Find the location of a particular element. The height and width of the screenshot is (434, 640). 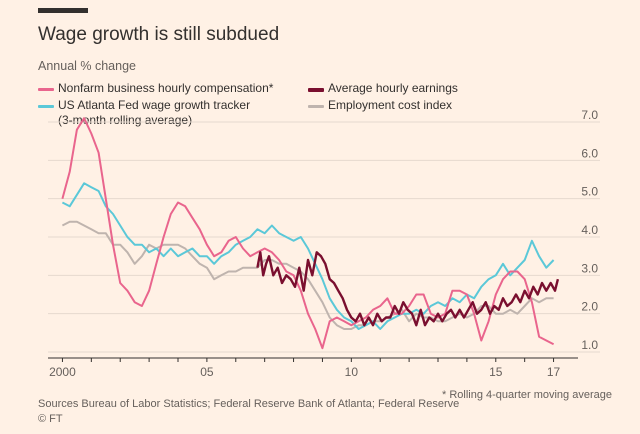

y-tick-label: 6.0 is located at coordinates (589, 153).